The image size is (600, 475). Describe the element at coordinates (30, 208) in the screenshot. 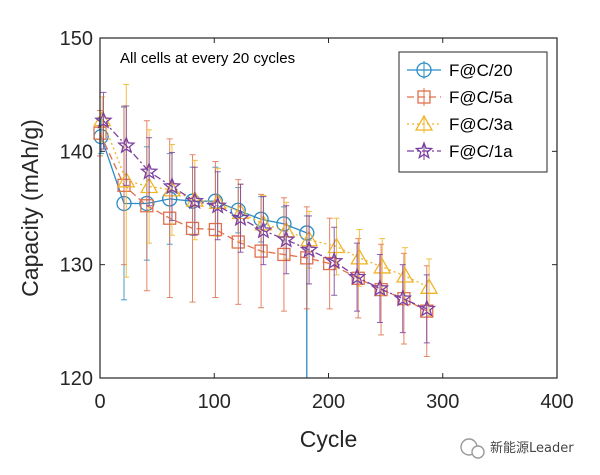

I see `y-axis-label: Capacity (mAh/g)` at that location.